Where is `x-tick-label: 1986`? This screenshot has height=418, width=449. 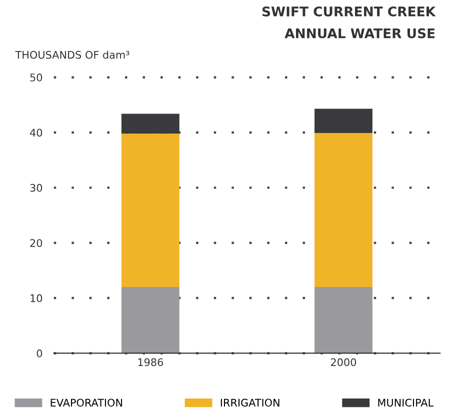
x-tick-label: 1986 is located at coordinates (151, 362).